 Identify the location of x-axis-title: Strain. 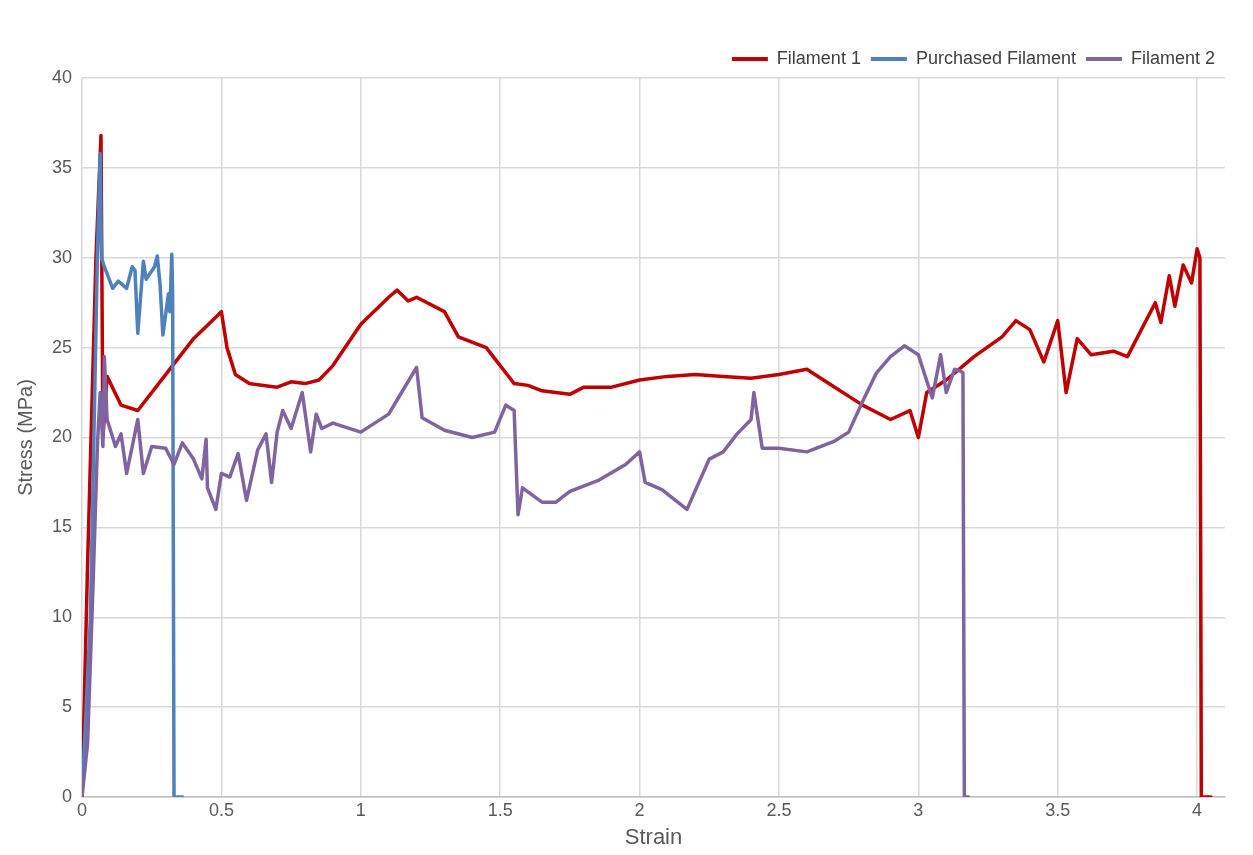
(653, 836).